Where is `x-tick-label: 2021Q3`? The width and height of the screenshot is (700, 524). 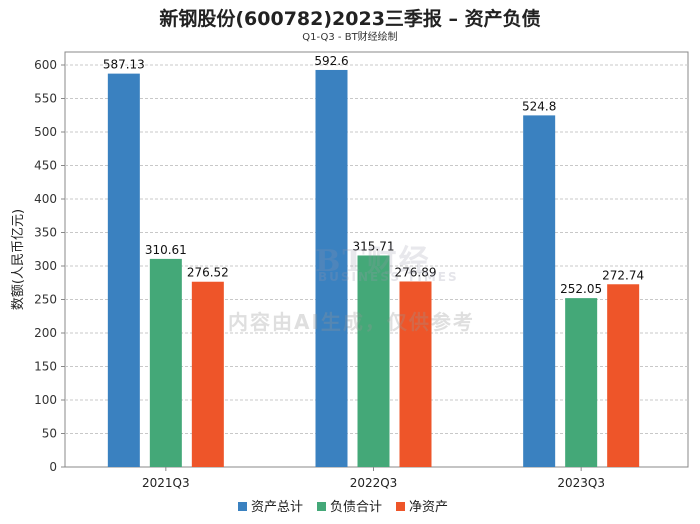
x-tick-label: 2021Q3 is located at coordinates (166, 483).